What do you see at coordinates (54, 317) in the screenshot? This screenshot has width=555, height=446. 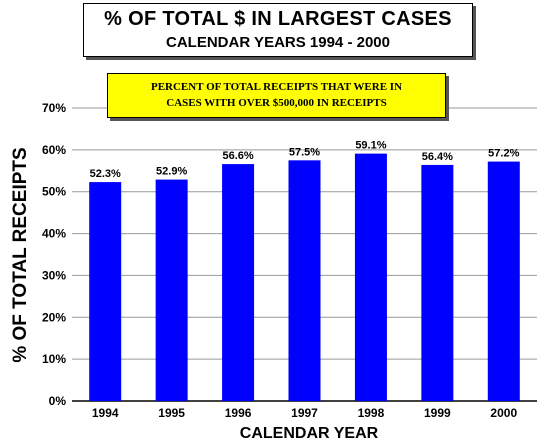 I see `y-tick-label: 20%` at bounding box center [54, 317].